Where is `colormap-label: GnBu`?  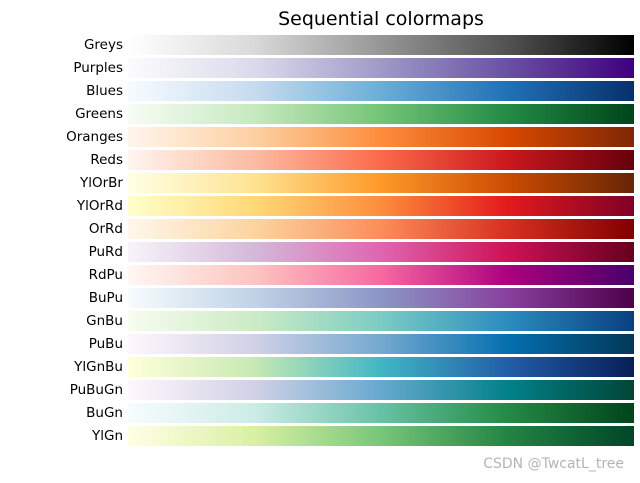 colormap-label: GnBu is located at coordinates (104, 321).